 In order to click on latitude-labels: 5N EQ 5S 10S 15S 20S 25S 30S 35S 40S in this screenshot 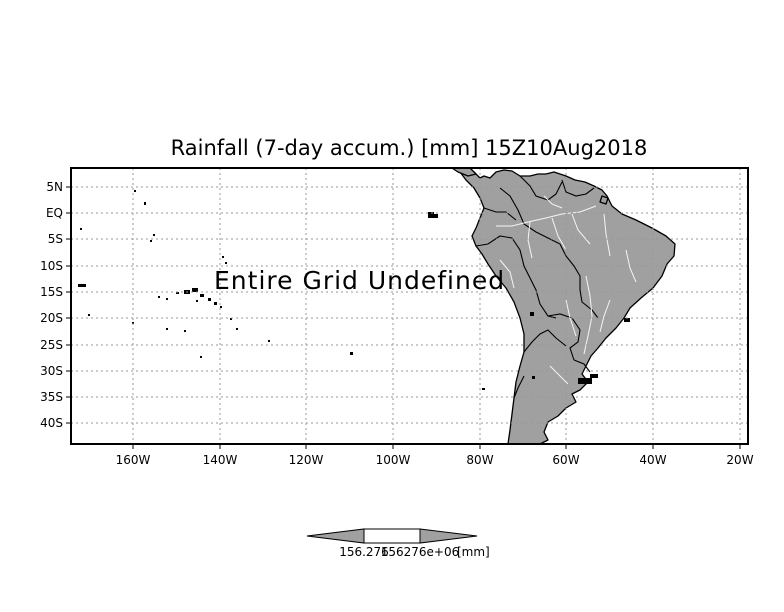, I will do `click(51, 305)`.